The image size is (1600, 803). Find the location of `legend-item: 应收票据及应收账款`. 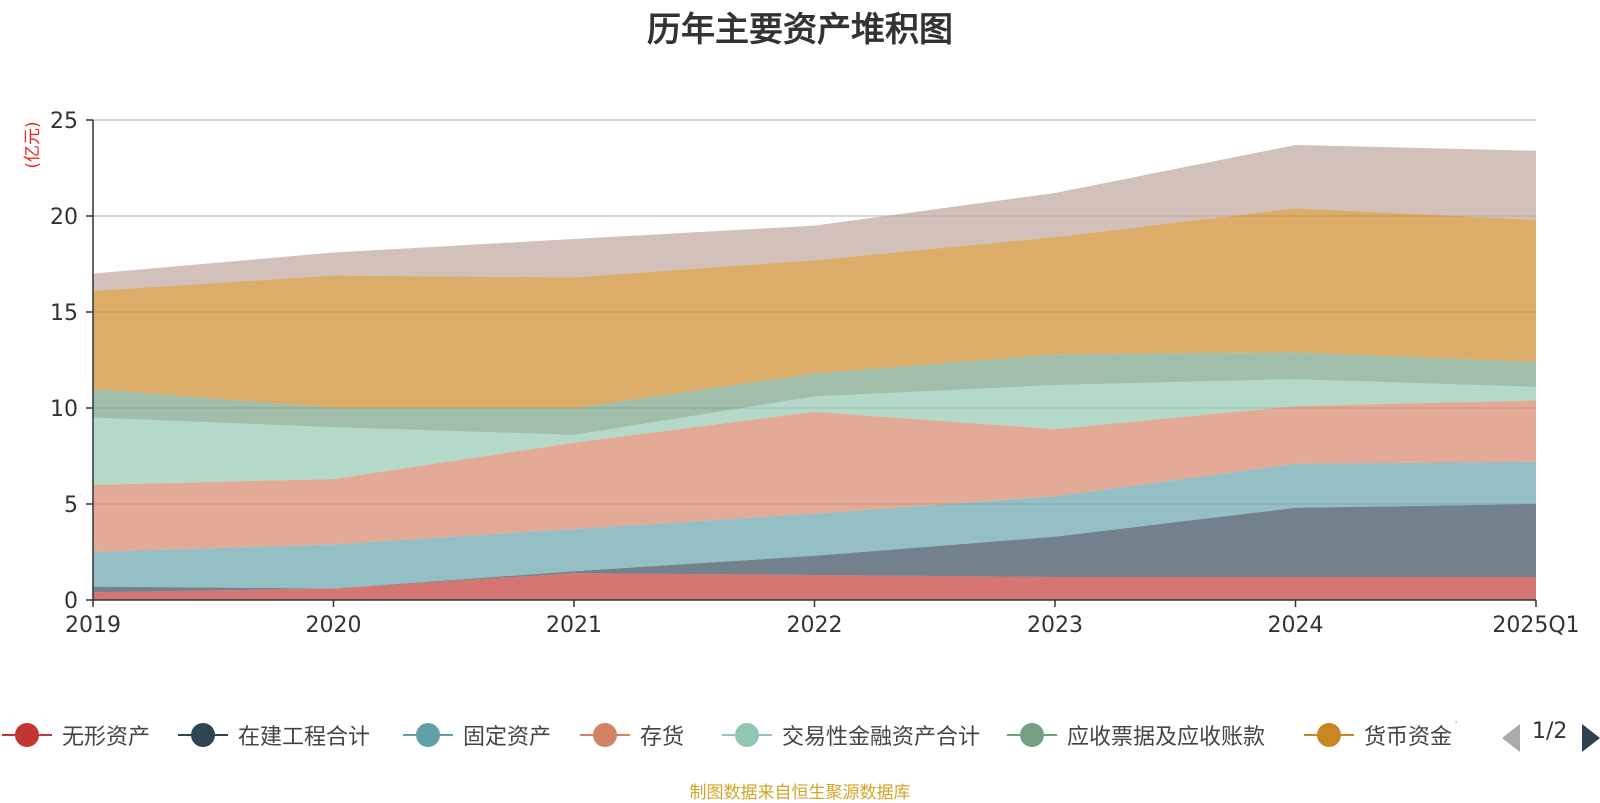

legend-item: 应收票据及应收账款 is located at coordinates (1136, 735).